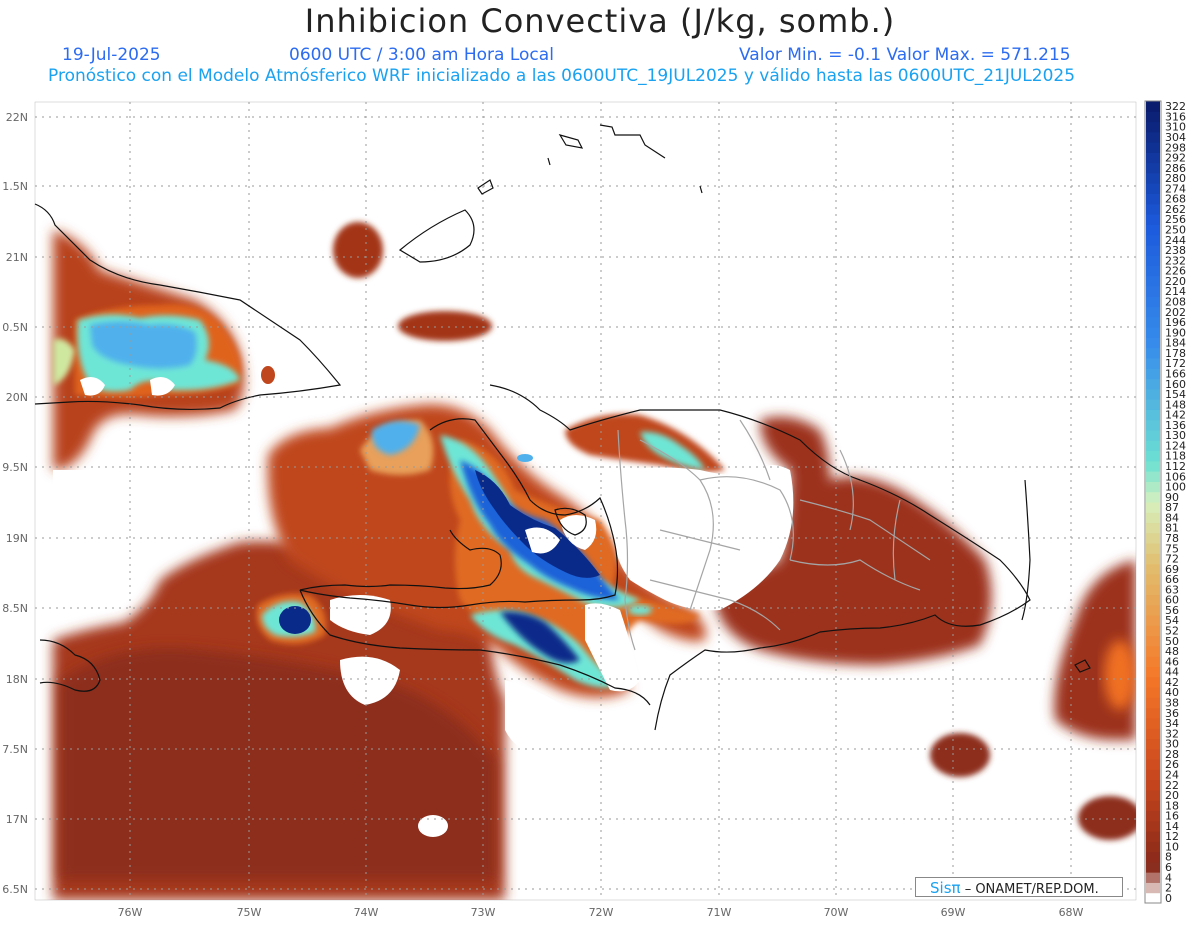 This screenshot has height=927, width=1200. Describe the element at coordinates (395, 438) in the screenshot. I see `cin-blue-nw-haiti` at that location.